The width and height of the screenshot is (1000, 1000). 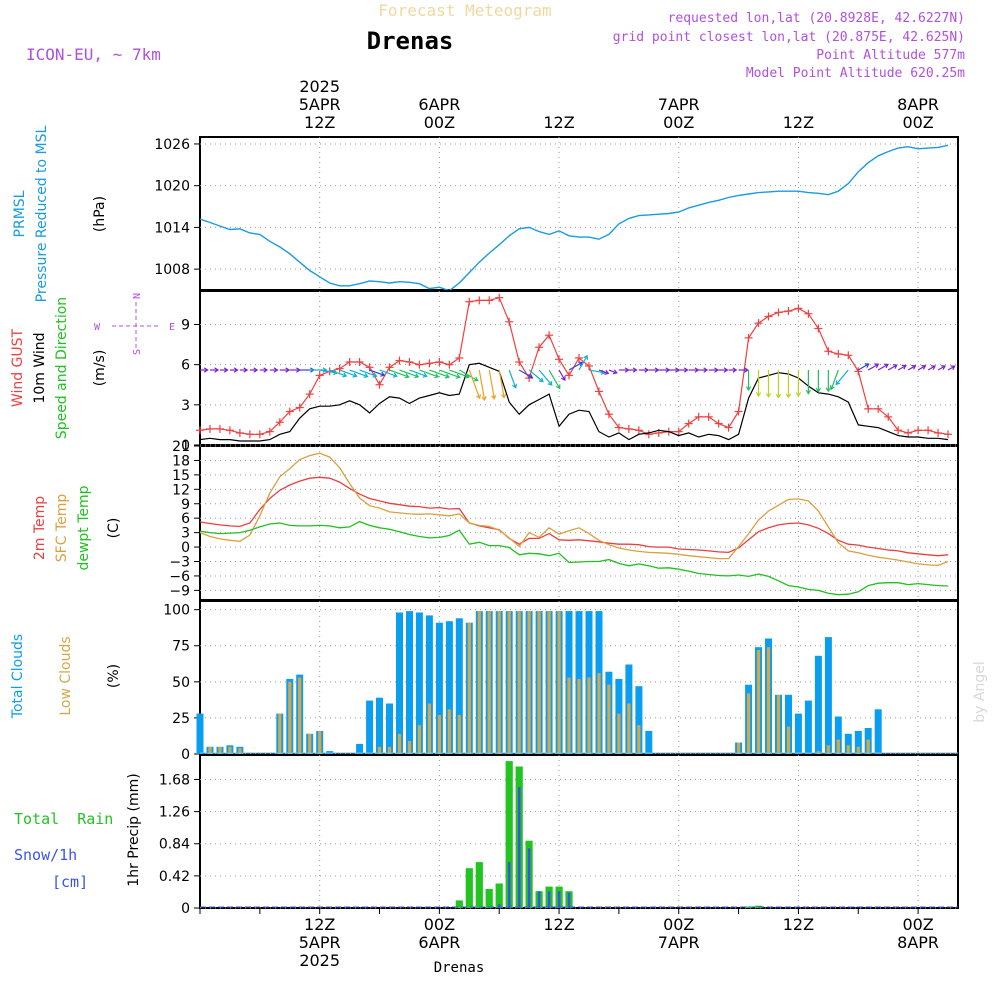 What do you see at coordinates (439, 942) in the screenshot?
I see `bottom-time-label: 6APR` at bounding box center [439, 942].